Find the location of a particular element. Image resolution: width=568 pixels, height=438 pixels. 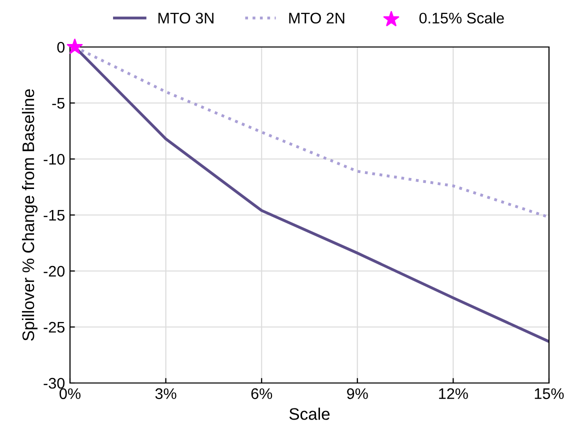

x-tick-label: 6% is located at coordinates (261, 394).